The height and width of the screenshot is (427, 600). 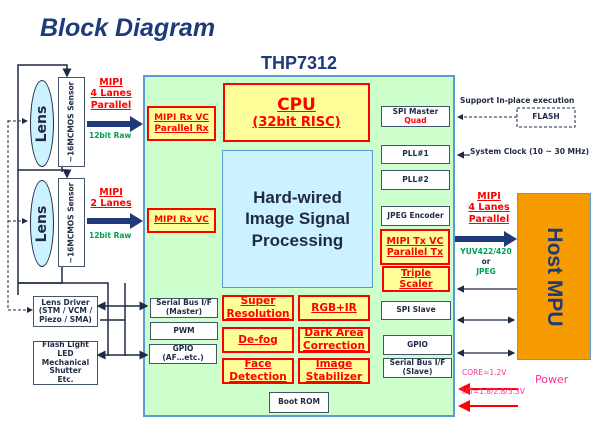 I want to click on mipi-rx: MIPI Rx VC, so click(x=181, y=220).